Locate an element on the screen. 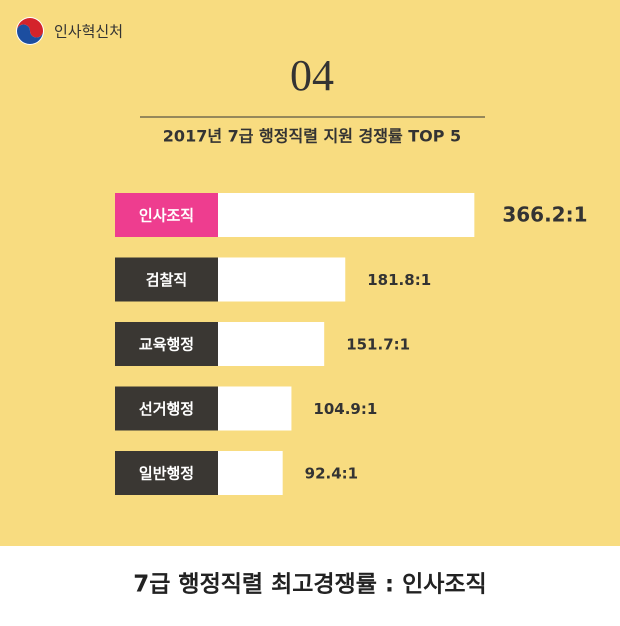 The width and height of the screenshot is (620, 626). category-label: 인사조직 is located at coordinates (166, 216).